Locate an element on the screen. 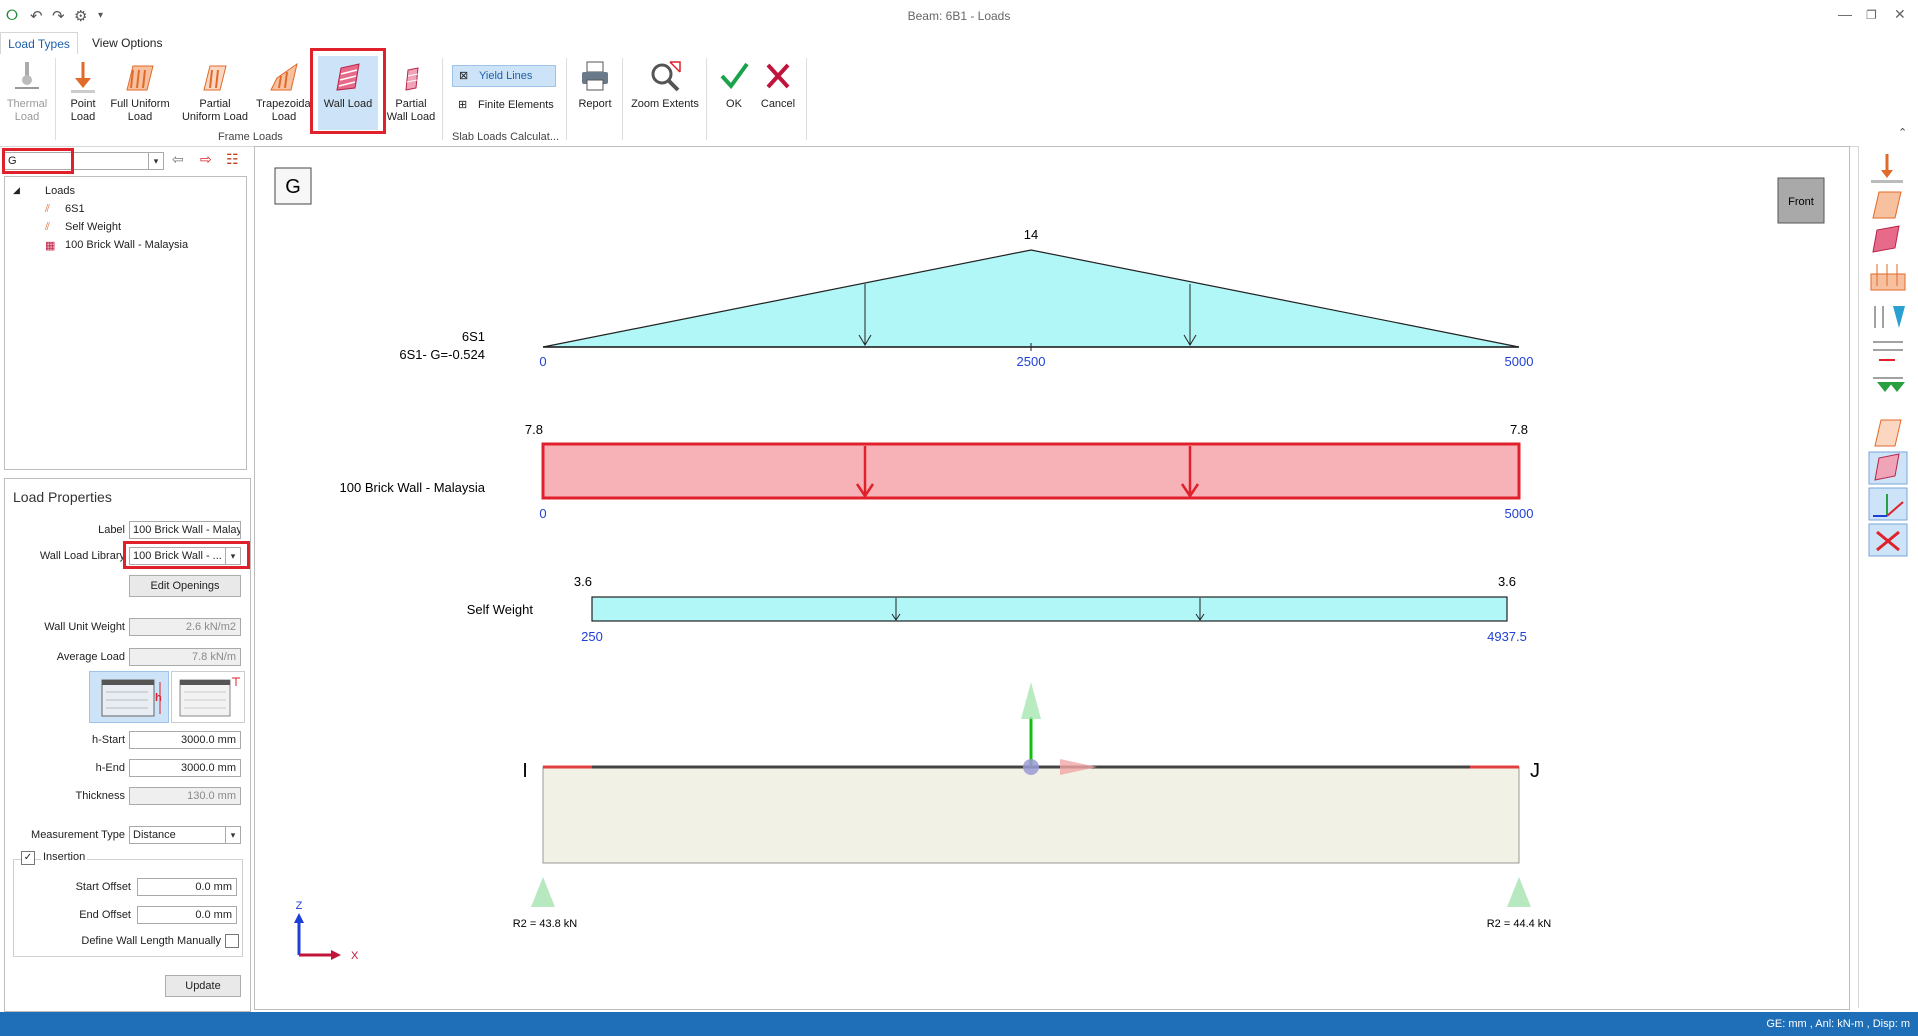 Image resolution: width=1918 pixels, height=1036 pixels. load-6s1-x-start: 0 is located at coordinates (542, 361).